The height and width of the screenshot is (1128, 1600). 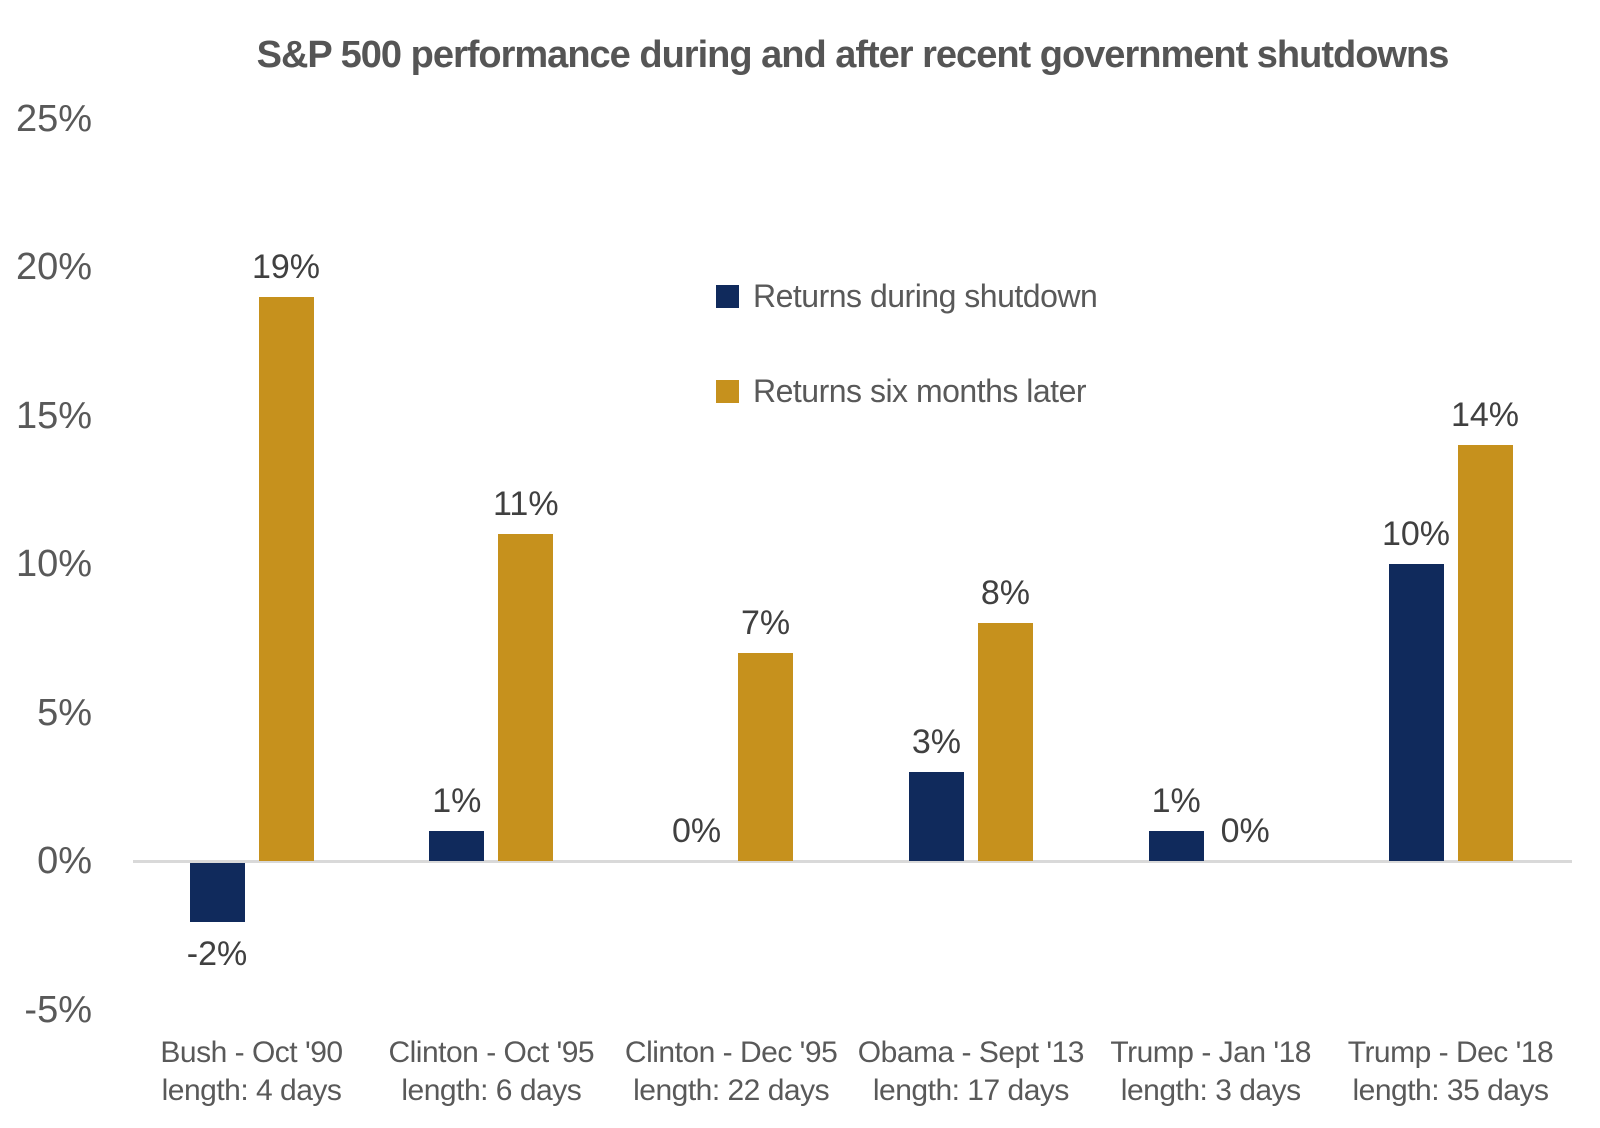 What do you see at coordinates (970, 1090) in the screenshot?
I see `category-length: length: 17 days` at bounding box center [970, 1090].